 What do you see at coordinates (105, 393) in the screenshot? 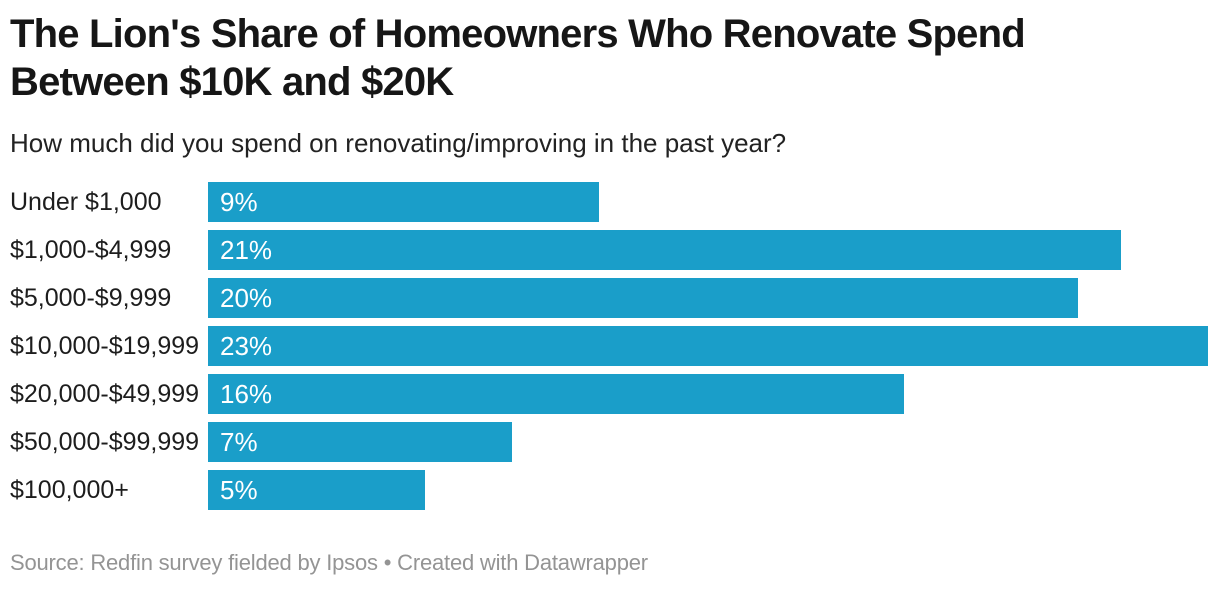
I see `category-label: $20,000-$49,999` at bounding box center [105, 393].